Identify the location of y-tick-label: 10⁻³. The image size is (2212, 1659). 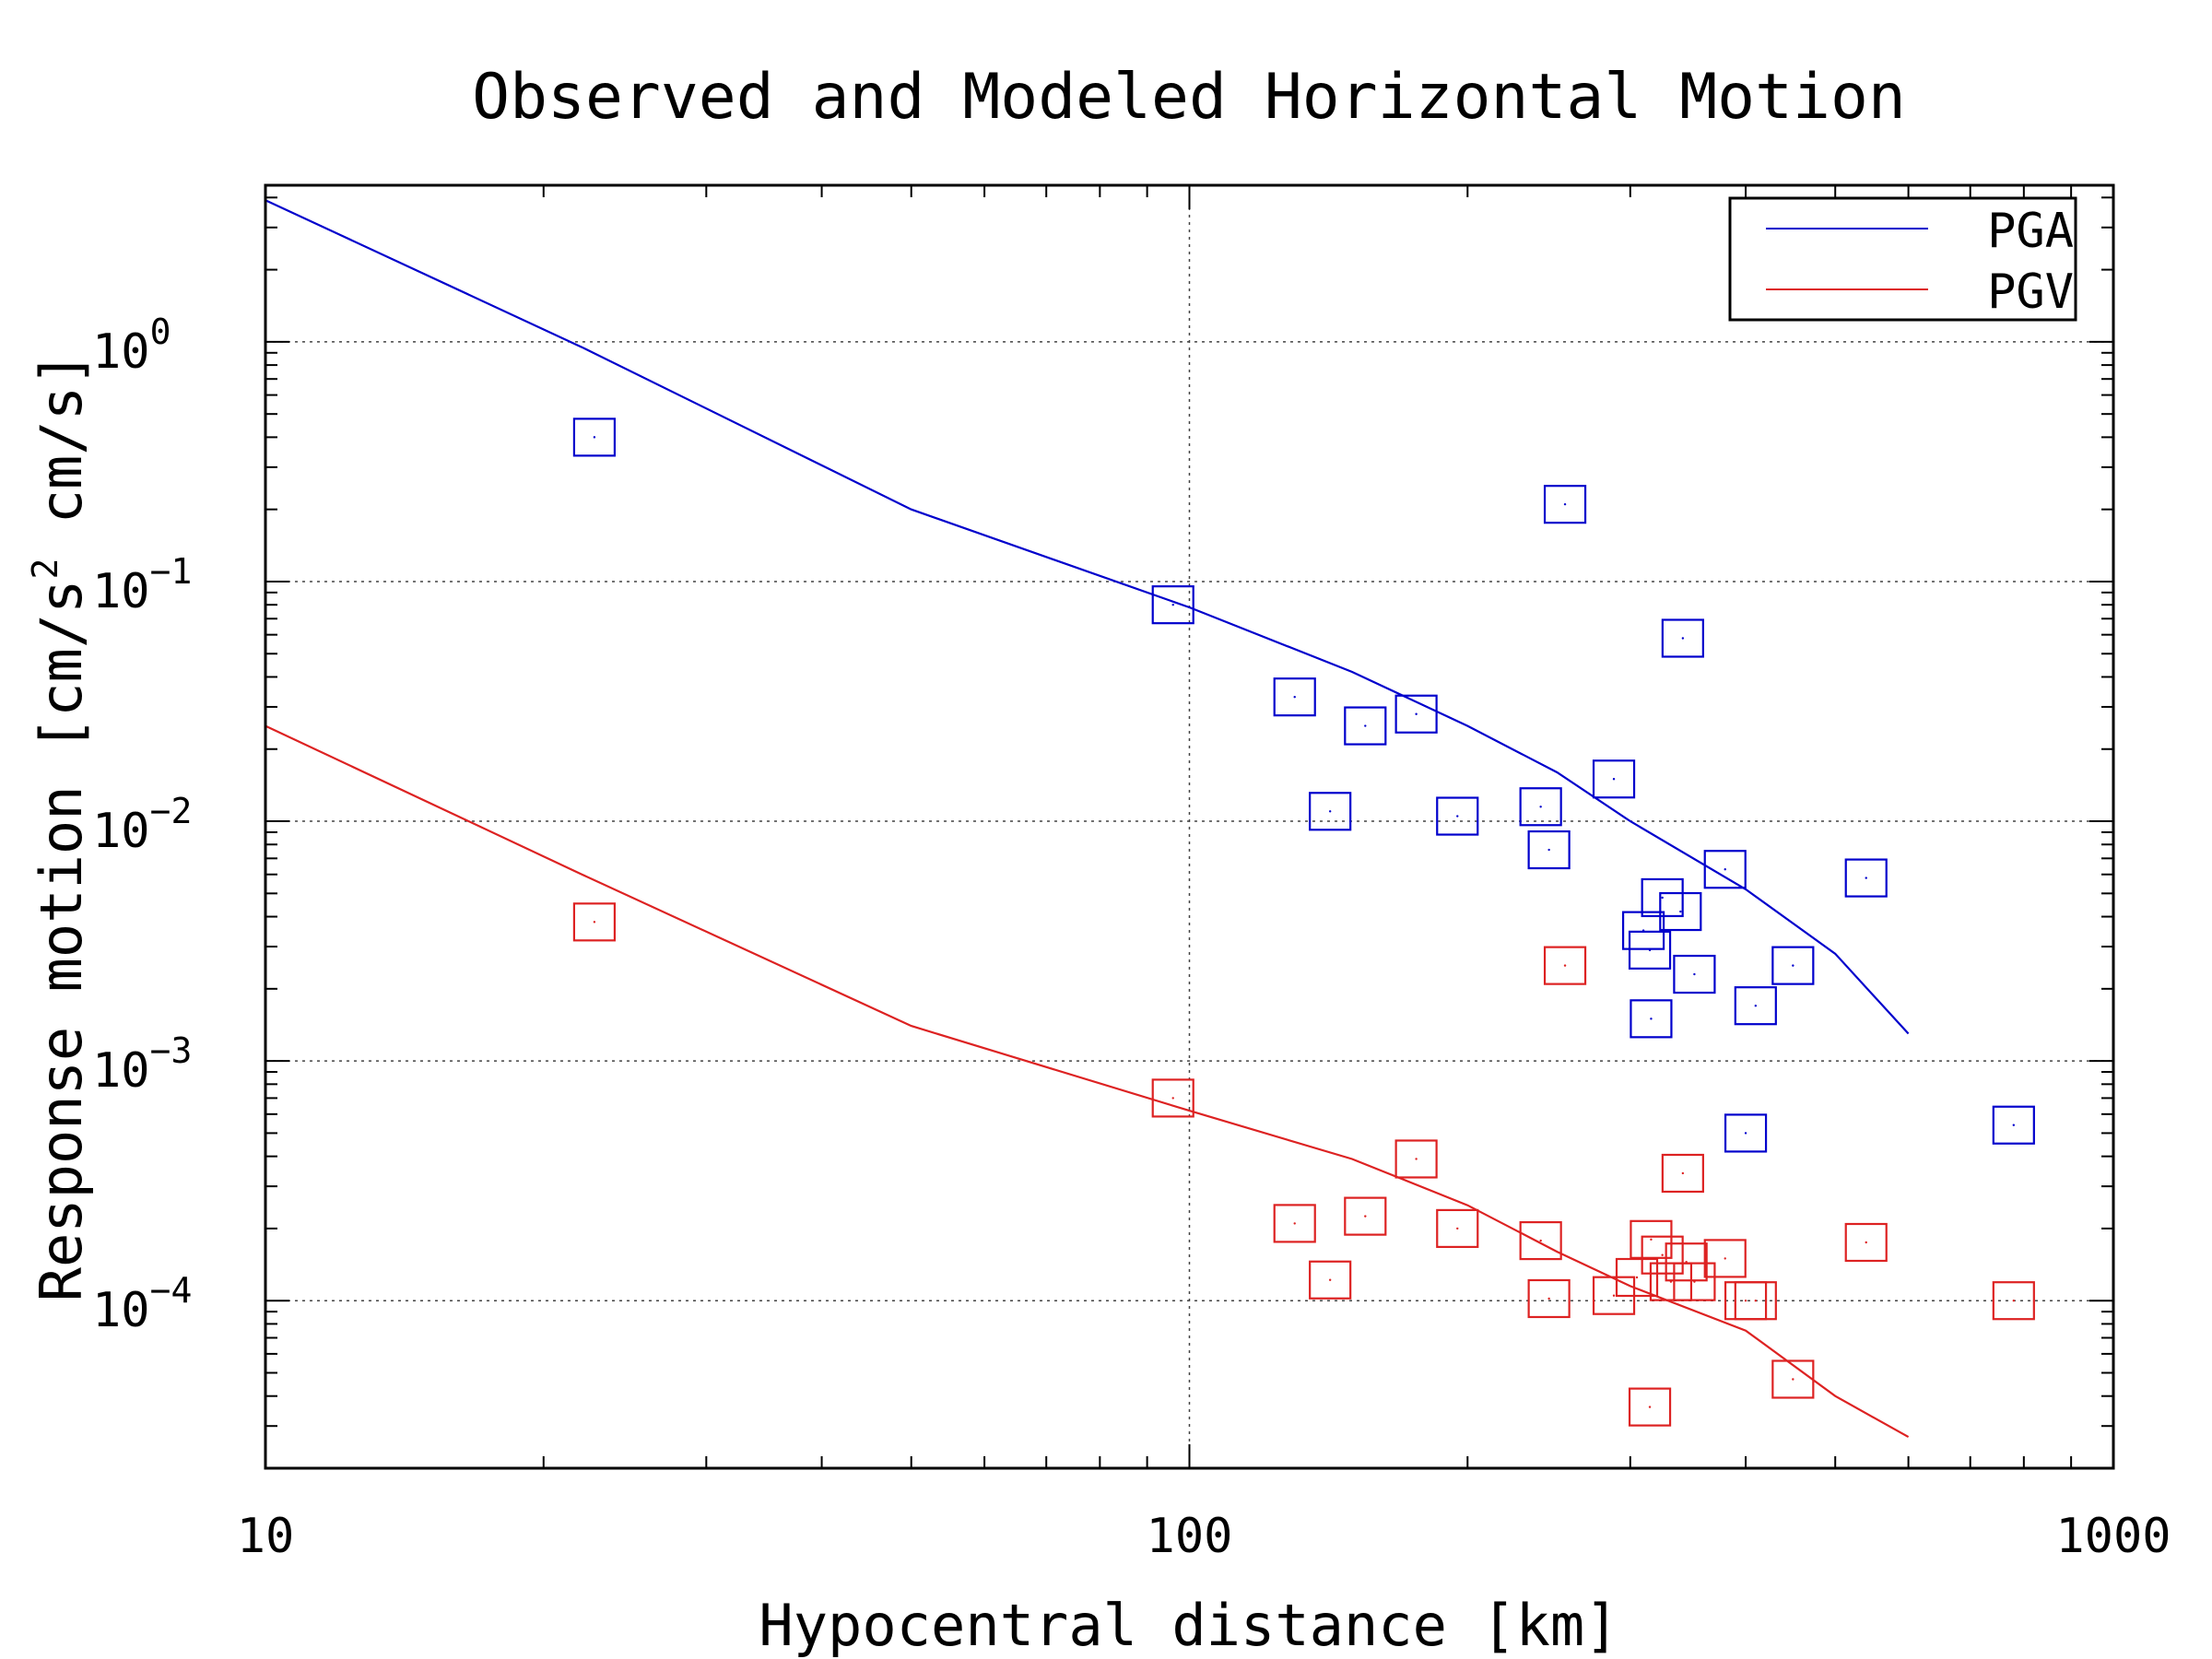
(142, 1064).